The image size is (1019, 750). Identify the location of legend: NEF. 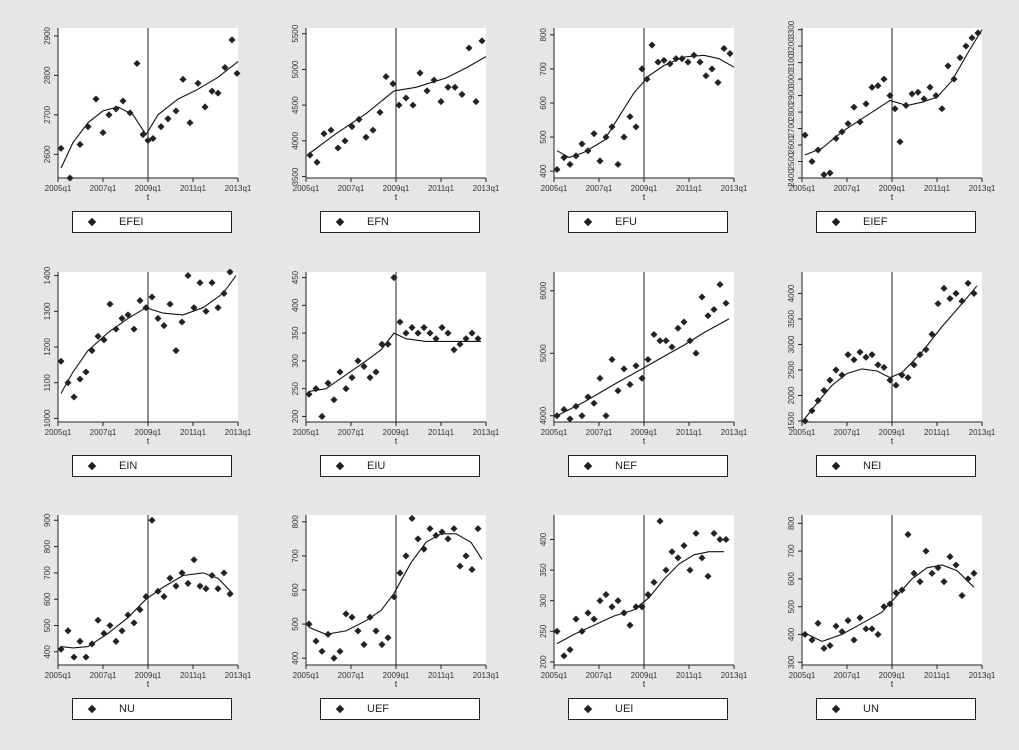
(648, 466).